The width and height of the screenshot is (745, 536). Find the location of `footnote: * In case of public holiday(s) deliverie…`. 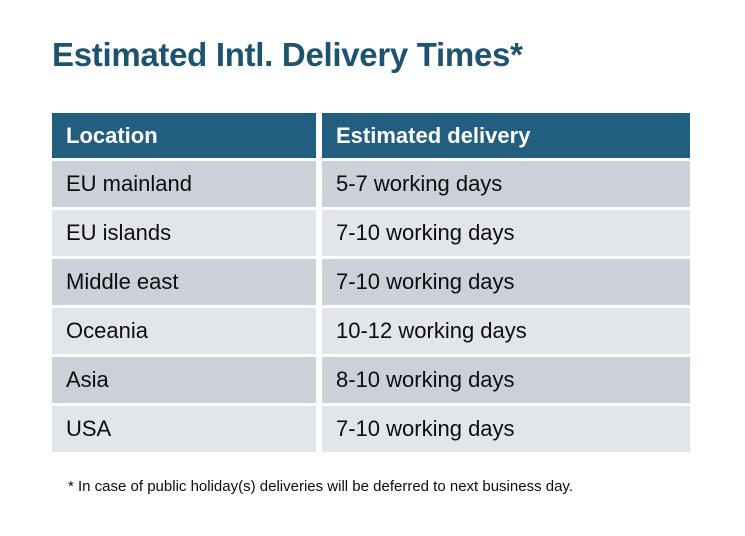

footnote: * In case of public holiday(s) deliverie… is located at coordinates (320, 486).